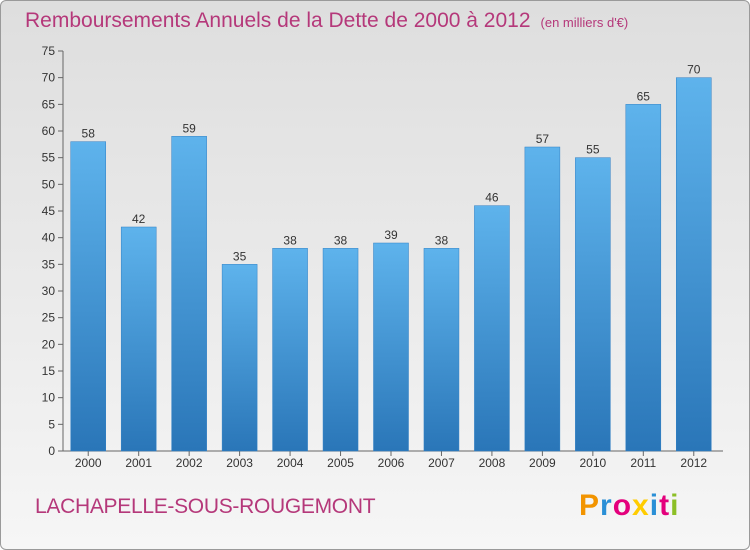 The height and width of the screenshot is (550, 750). What do you see at coordinates (49, 211) in the screenshot?
I see `y-tick-label: 45` at bounding box center [49, 211].